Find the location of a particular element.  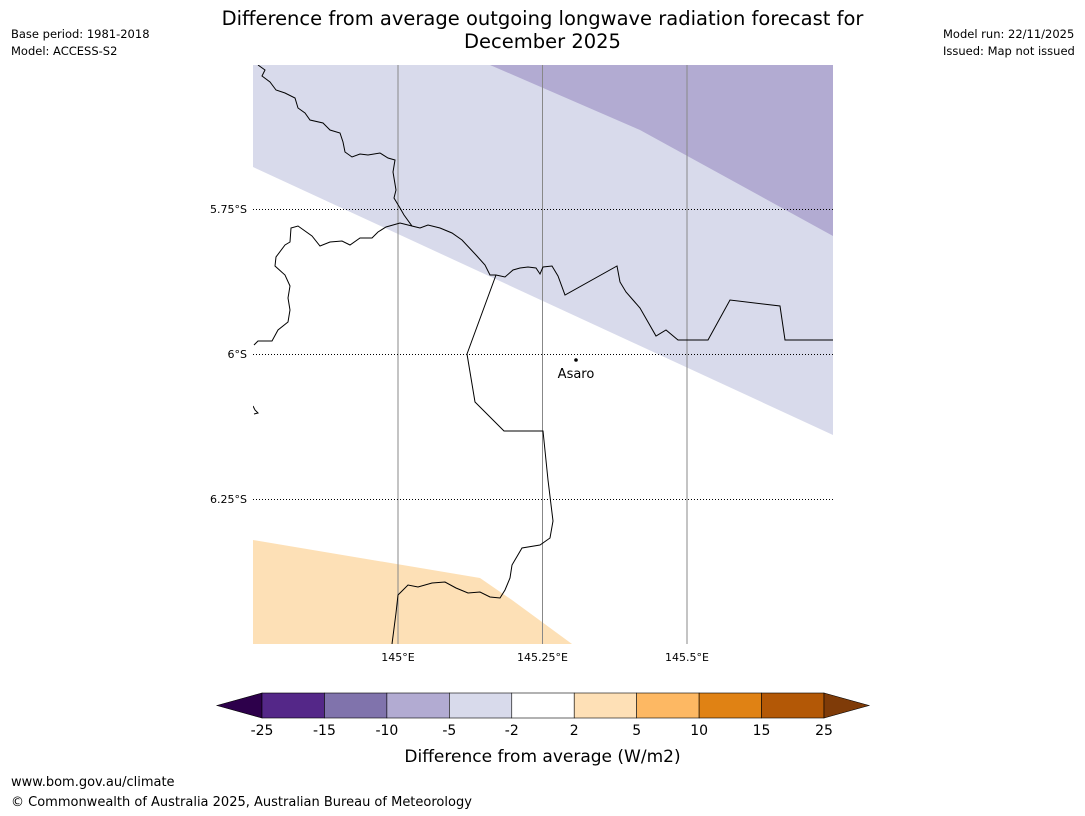

model-run: Model run: 22/11/2025 is located at coordinates (1009, 34).